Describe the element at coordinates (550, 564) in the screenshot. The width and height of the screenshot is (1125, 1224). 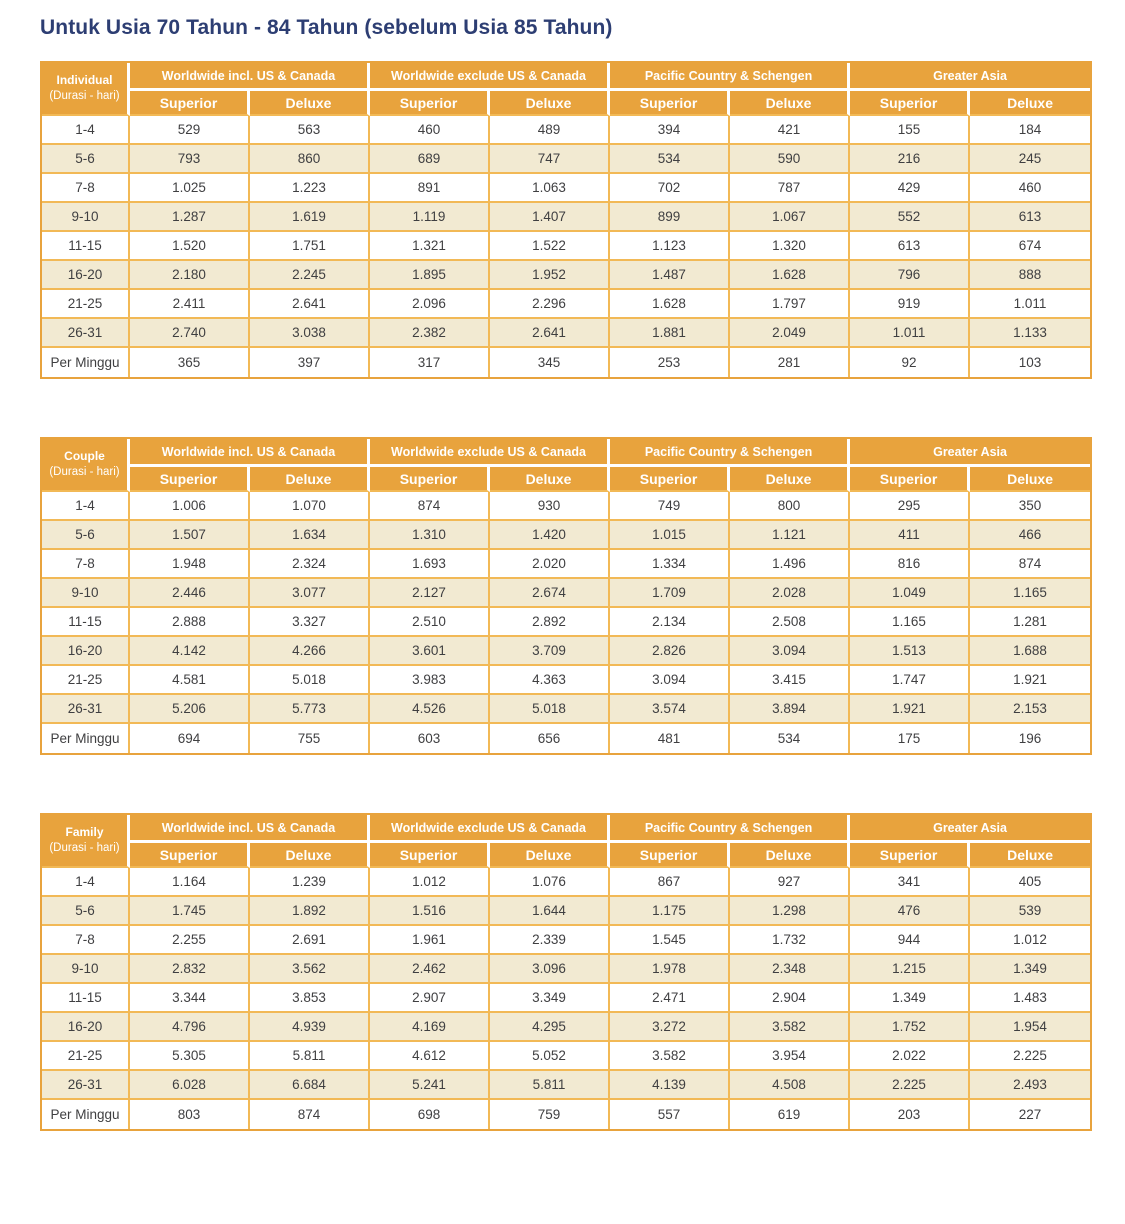
I see `price-cell: 2.020` at that location.